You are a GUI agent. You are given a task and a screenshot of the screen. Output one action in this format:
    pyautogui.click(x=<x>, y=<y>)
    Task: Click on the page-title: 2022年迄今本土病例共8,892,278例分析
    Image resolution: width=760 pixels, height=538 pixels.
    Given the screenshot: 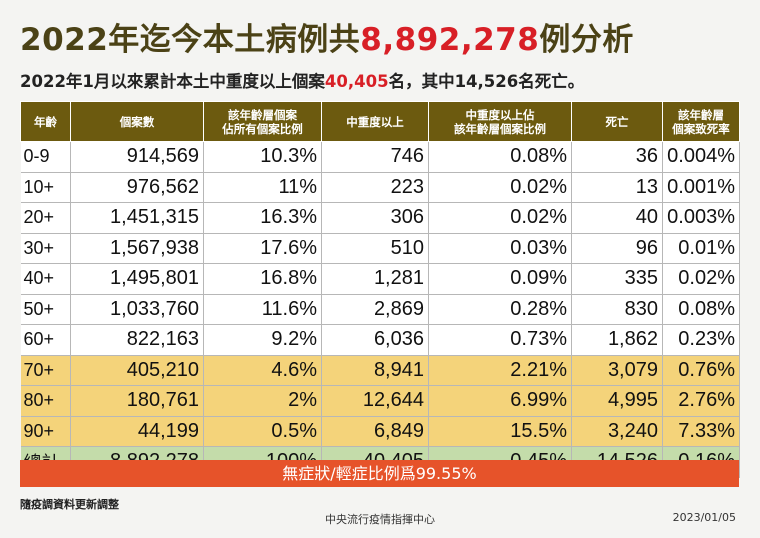 What is the action you would take?
    pyautogui.click(x=327, y=36)
    